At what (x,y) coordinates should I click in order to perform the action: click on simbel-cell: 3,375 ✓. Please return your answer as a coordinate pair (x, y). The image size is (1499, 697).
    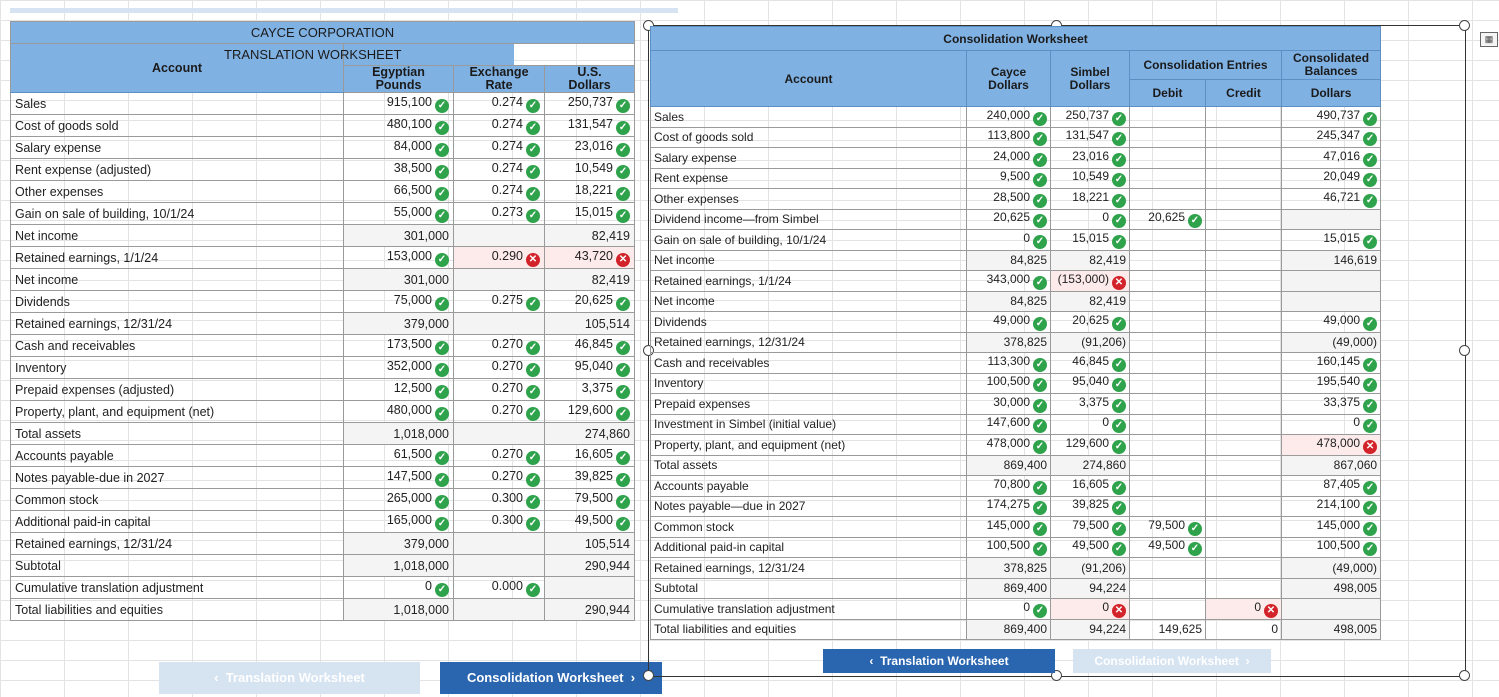
    Looking at the image, I should click on (1090, 404).